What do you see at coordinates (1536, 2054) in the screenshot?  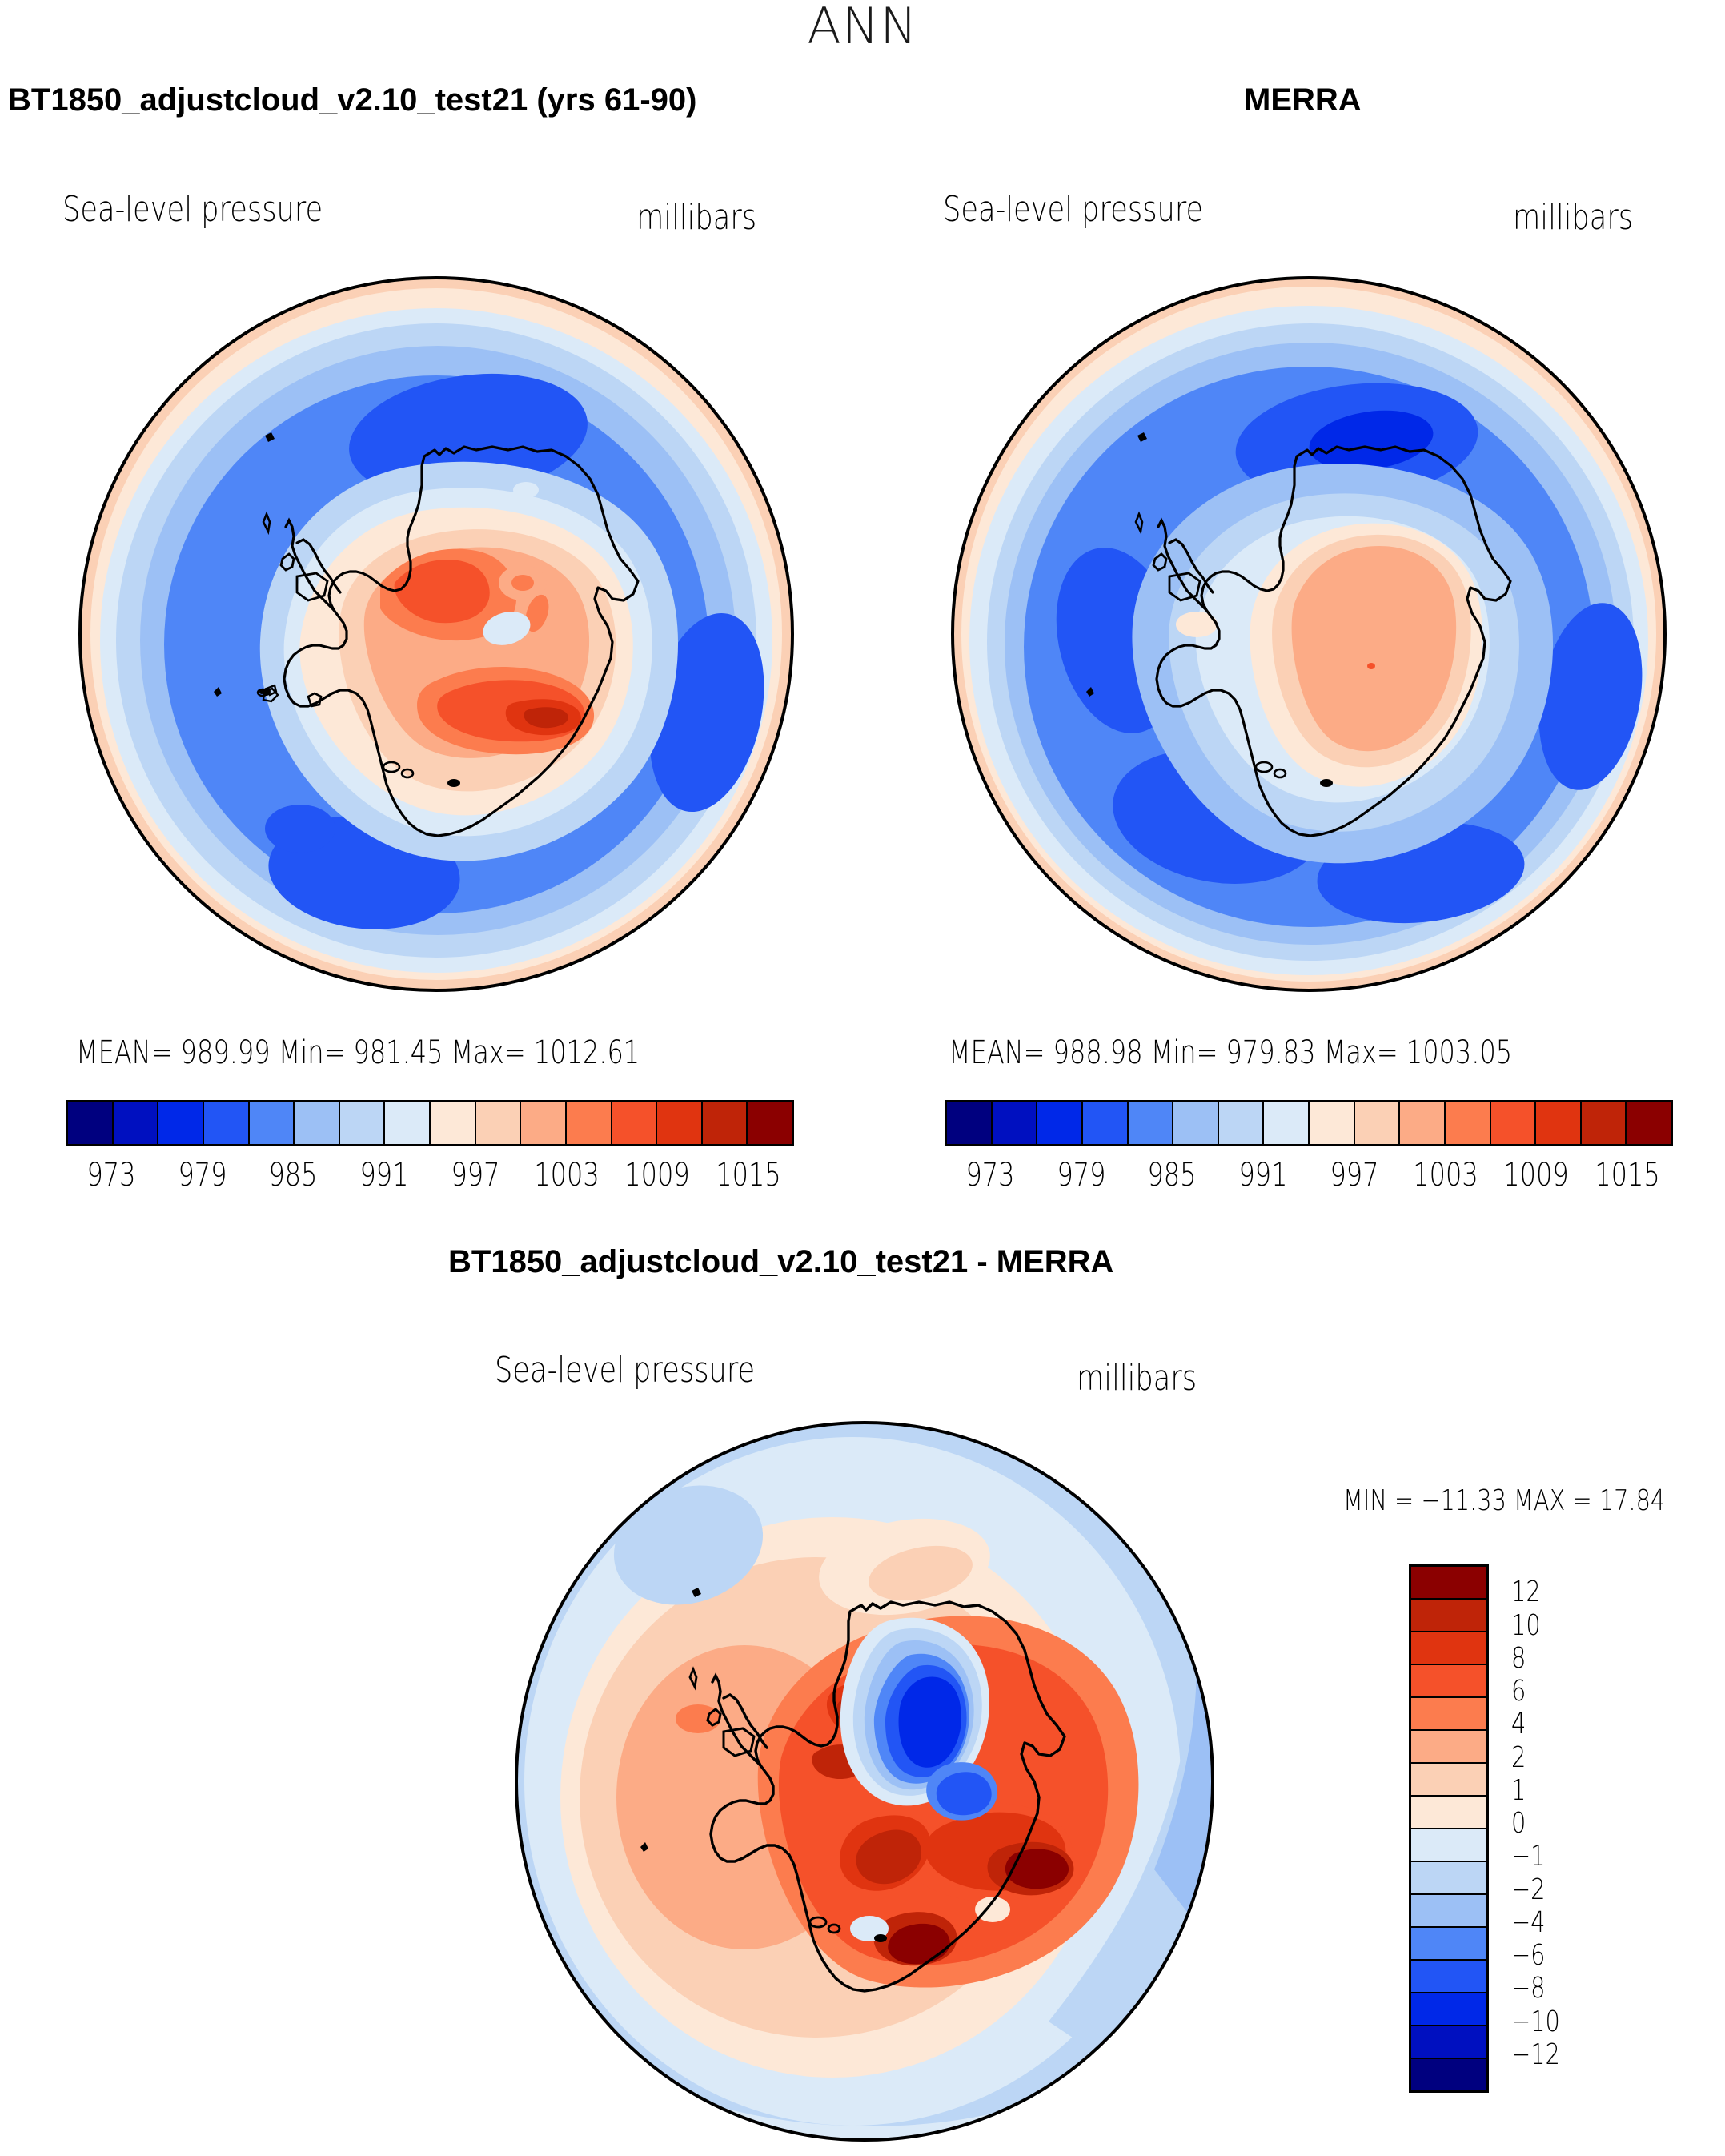 I see `colorbar-tick-label: −12` at bounding box center [1536, 2054].